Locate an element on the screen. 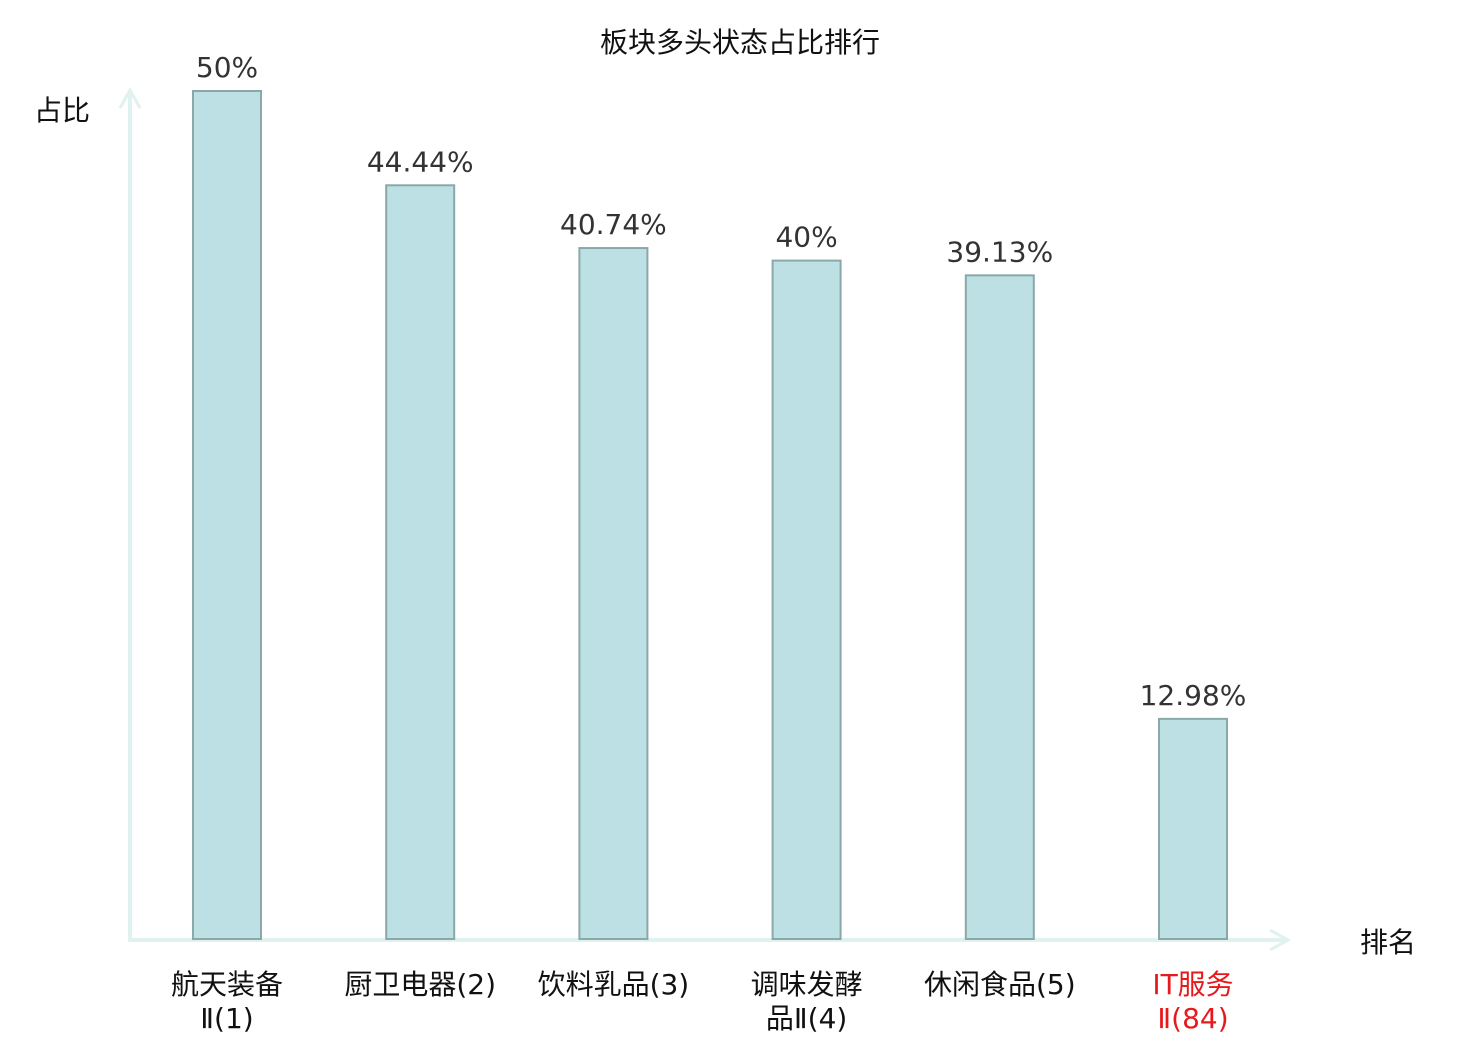  x-axis-label: 排名 is located at coordinates (1388, 942).